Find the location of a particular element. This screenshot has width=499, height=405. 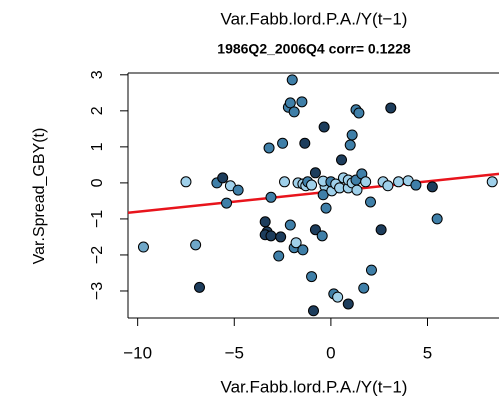

chart-title: Var.Fabb.lord.P.A./Y(t−1) is located at coordinates (314, 18).